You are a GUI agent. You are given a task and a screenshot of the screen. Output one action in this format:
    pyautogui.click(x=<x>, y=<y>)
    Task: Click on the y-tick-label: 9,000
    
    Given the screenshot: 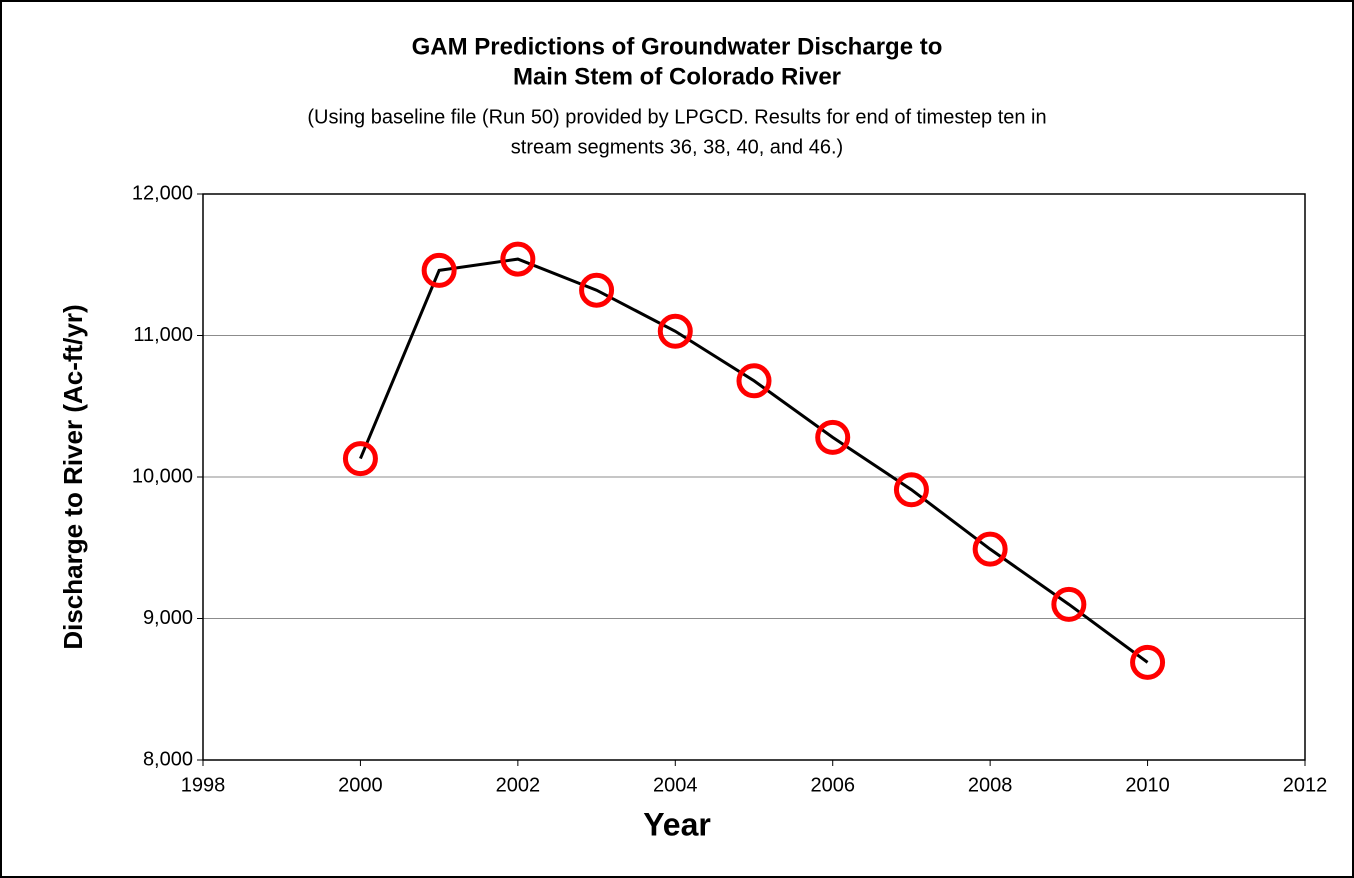 What is the action you would take?
    pyautogui.click(x=168, y=618)
    